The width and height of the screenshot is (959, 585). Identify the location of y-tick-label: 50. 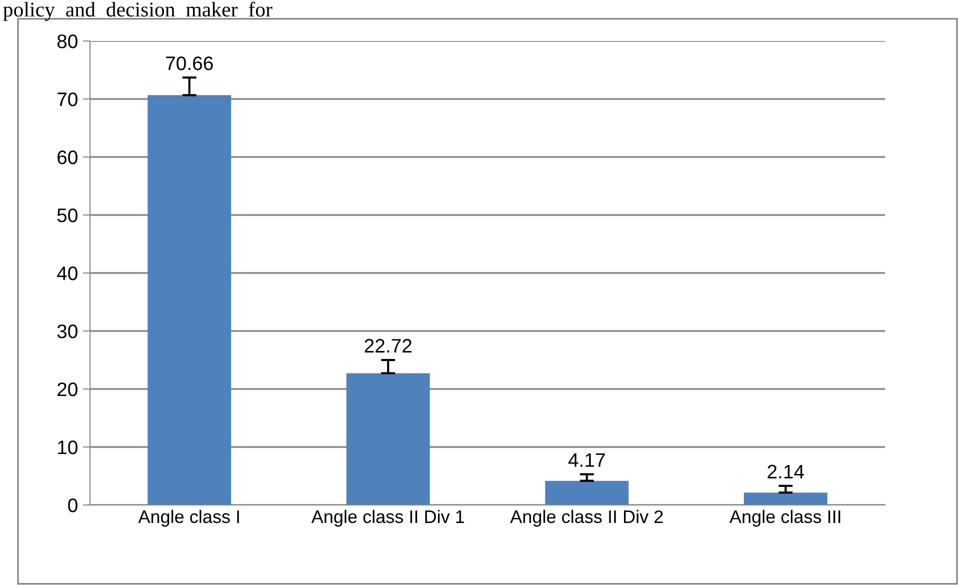
(67, 215).